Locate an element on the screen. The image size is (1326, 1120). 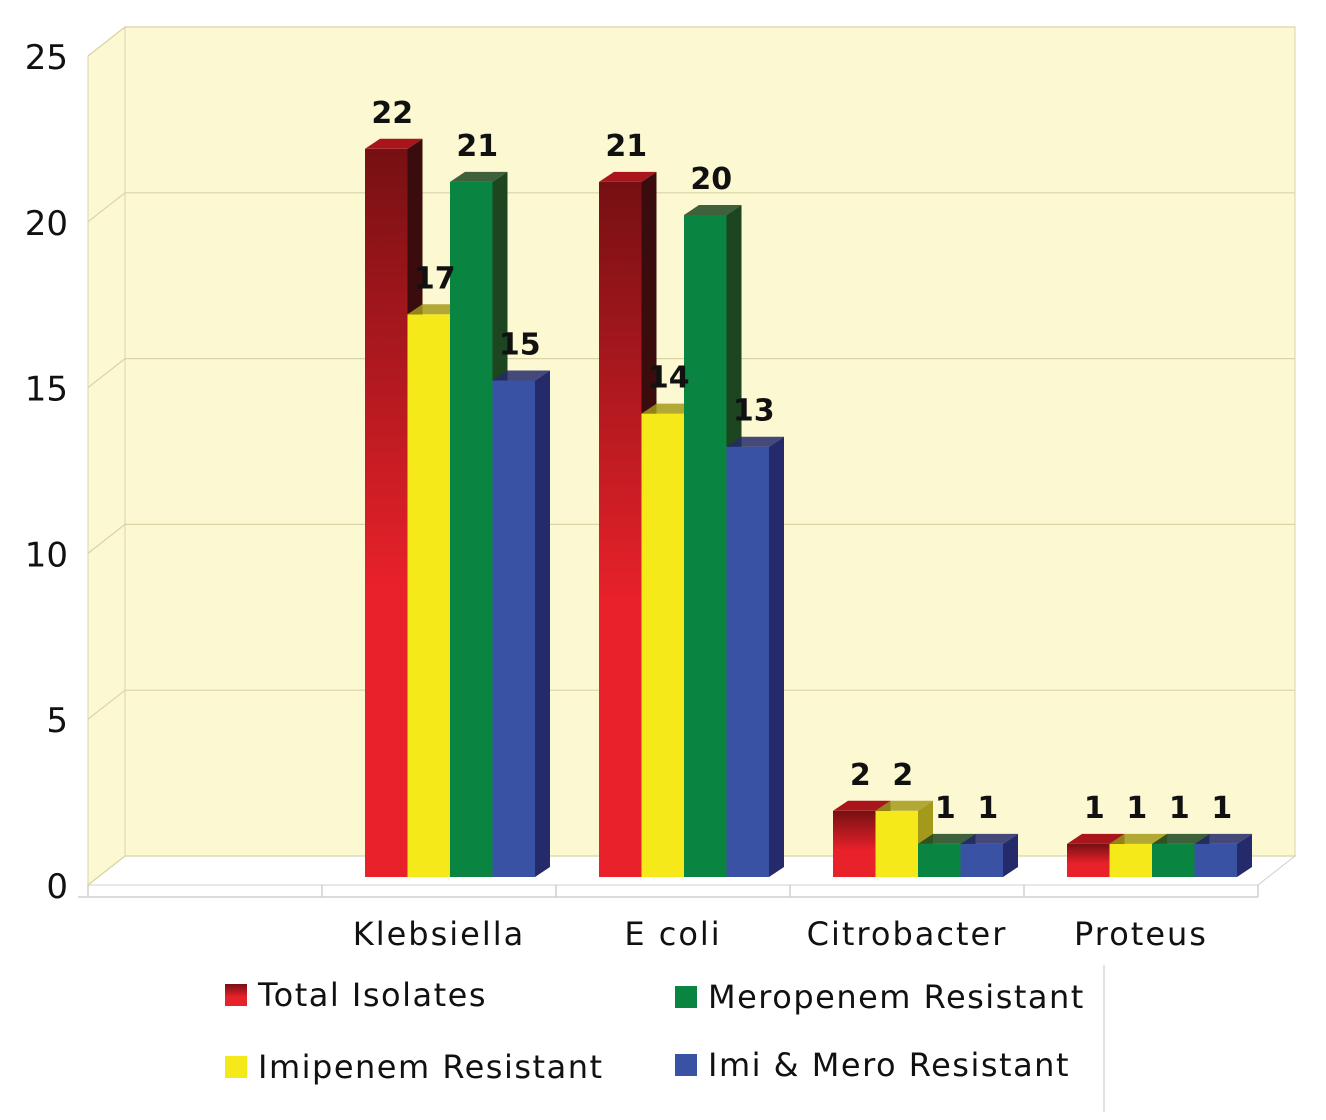
legend-label: Imipenem Resistant is located at coordinates (431, 1067).